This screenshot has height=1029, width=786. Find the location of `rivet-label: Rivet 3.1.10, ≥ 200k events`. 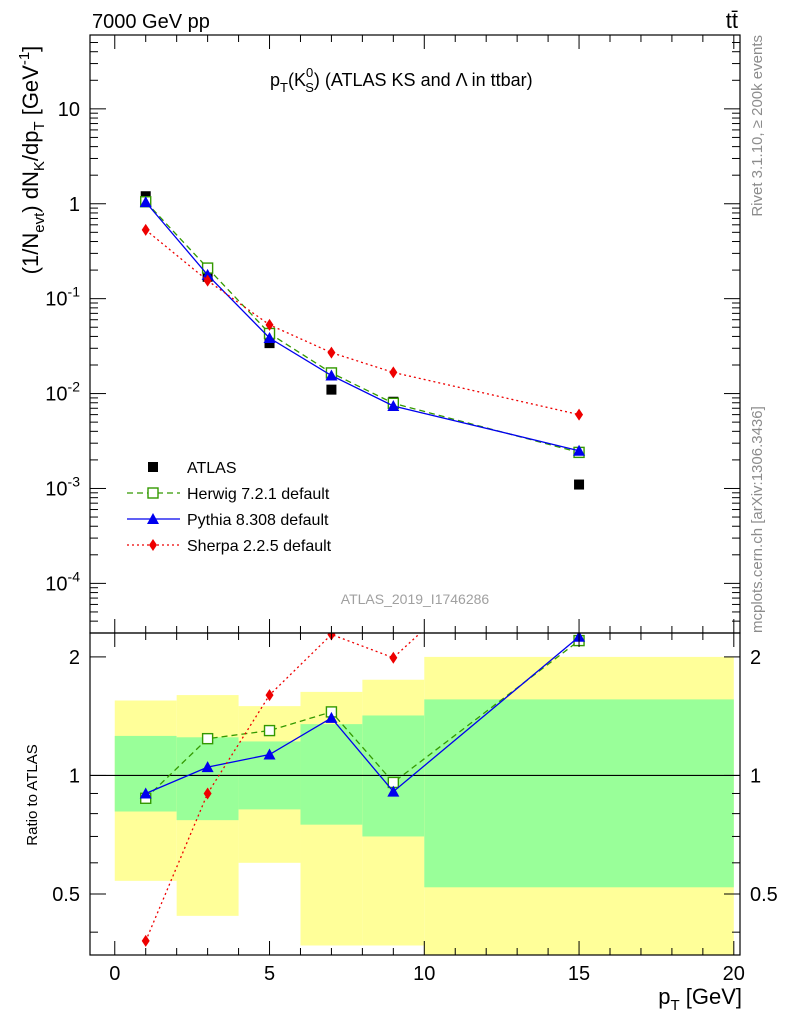

rivet-label: Rivet 3.1.10, ≥ 200k events is located at coordinates (757, 126).